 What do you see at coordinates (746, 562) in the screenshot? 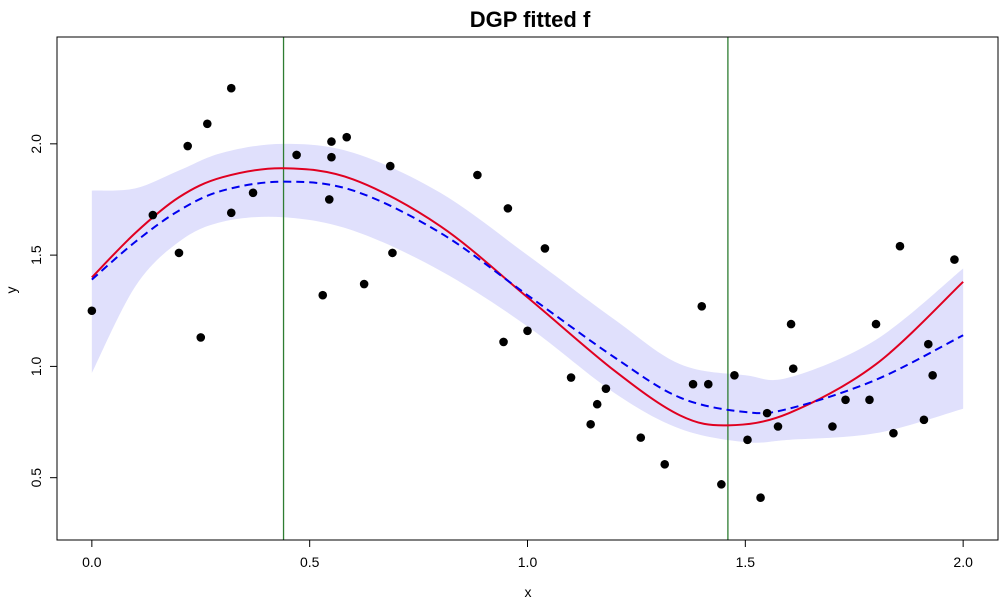
I see `x-tick-label: 1.5` at bounding box center [746, 562].